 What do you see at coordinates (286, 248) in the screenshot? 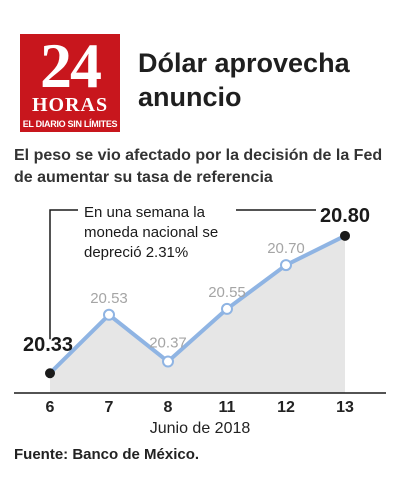
I see `data-label: 20.70` at bounding box center [286, 248].